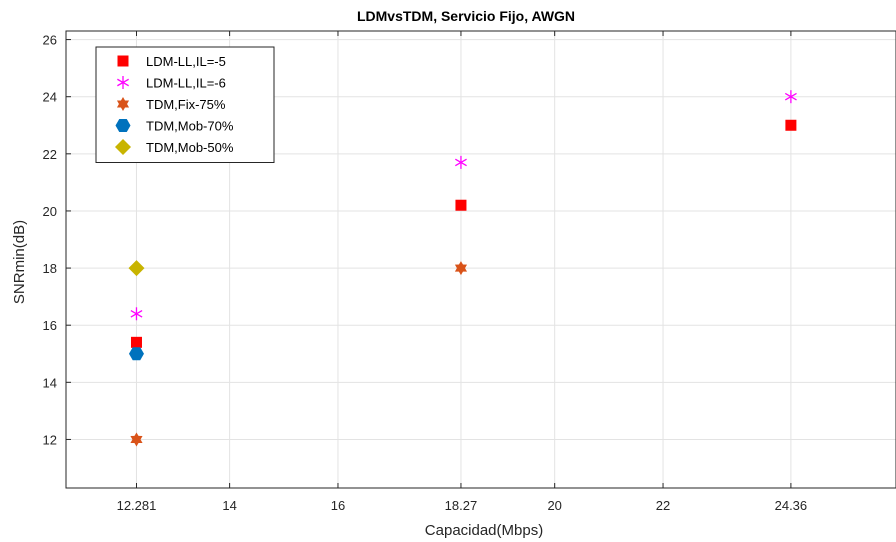 This screenshot has width=896, height=542. I want to click on x-axis-label: Capacidad(Mbps), so click(484, 530).